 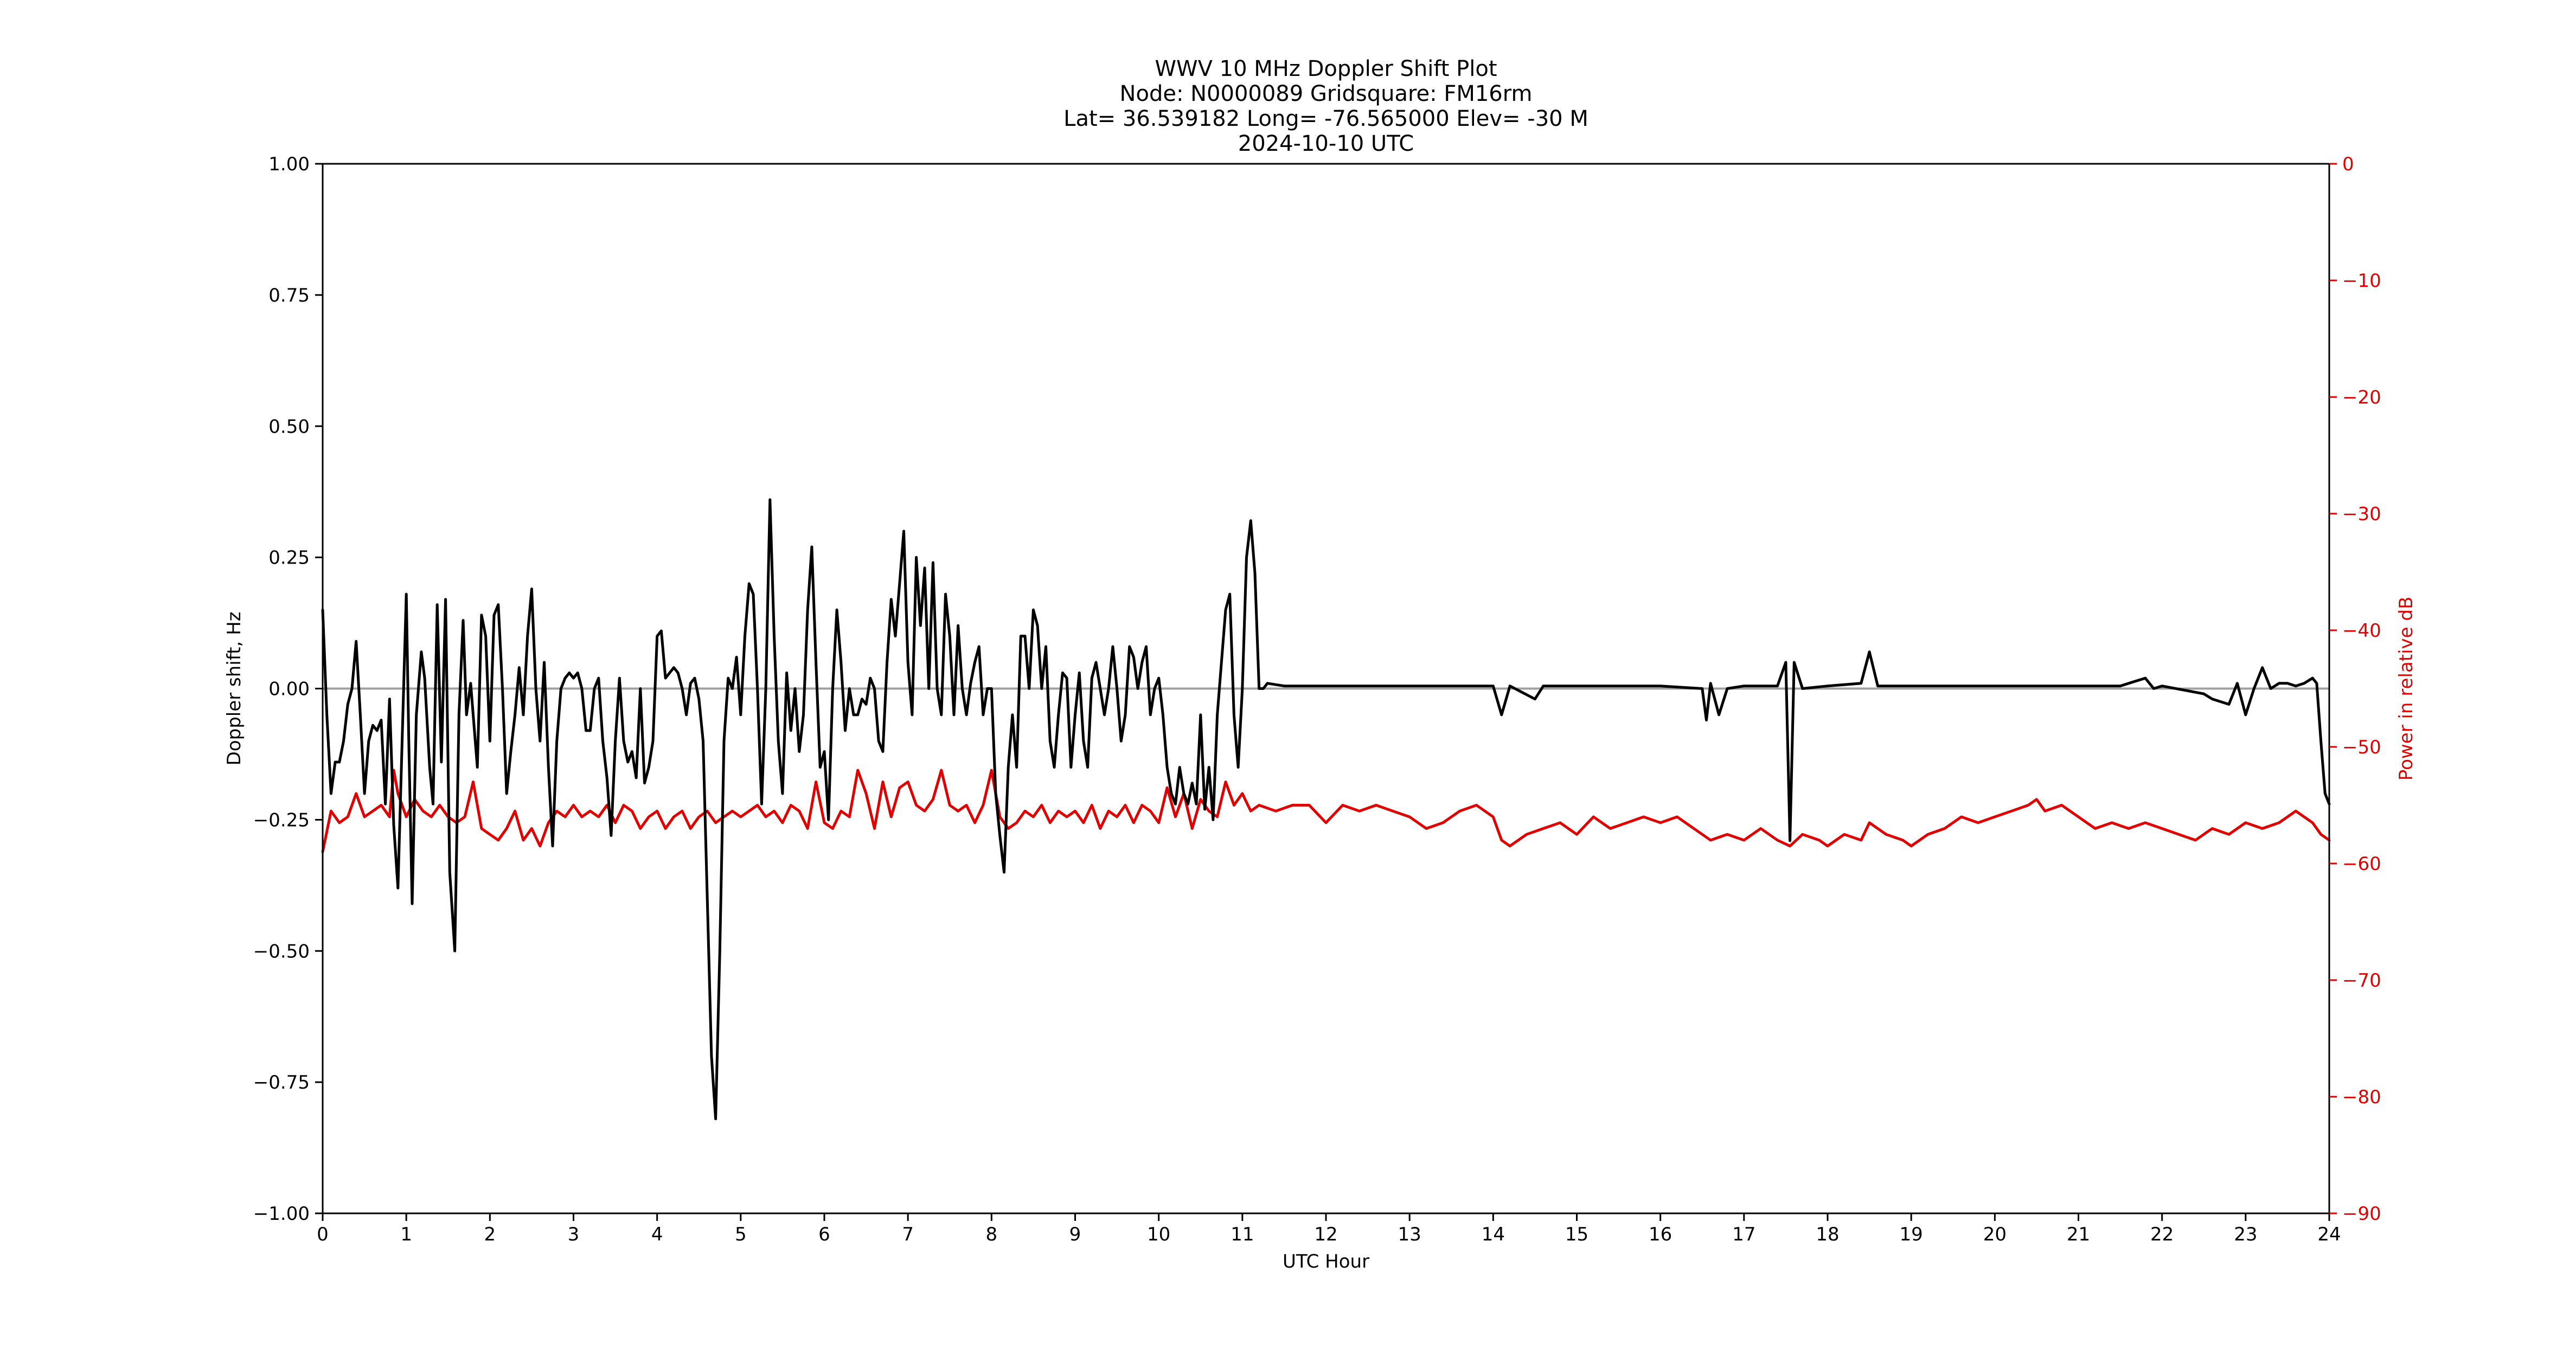 I want to click on x-tick-label: 21, so click(x=2078, y=1234).